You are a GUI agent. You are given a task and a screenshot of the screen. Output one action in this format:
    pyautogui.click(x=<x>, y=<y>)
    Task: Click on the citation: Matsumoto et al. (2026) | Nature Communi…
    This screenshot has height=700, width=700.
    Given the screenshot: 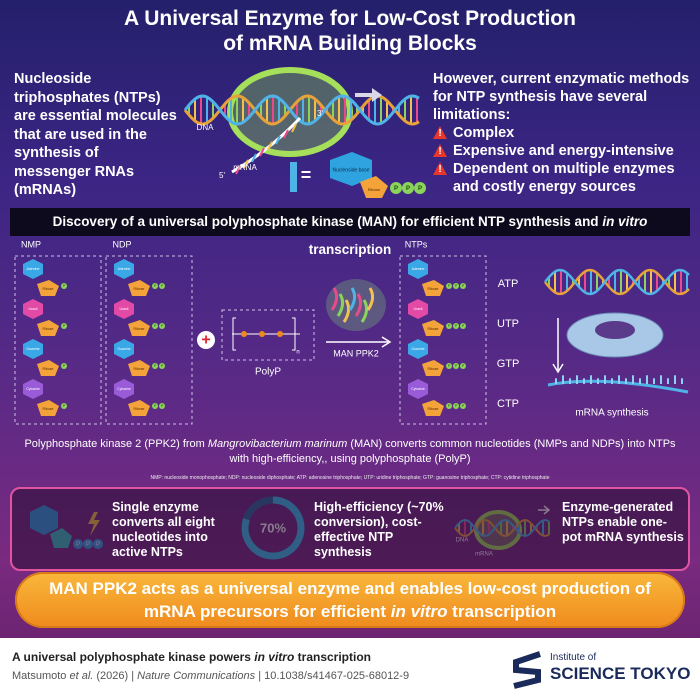 What is the action you would take?
    pyautogui.click(x=210, y=676)
    